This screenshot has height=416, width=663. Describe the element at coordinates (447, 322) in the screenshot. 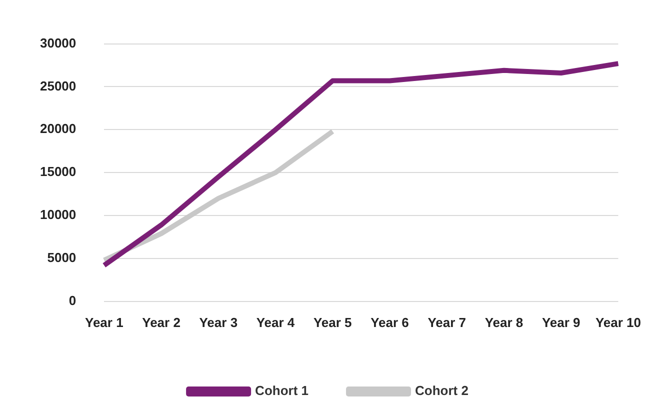

I see `x-tick-label: Year 7` at that location.